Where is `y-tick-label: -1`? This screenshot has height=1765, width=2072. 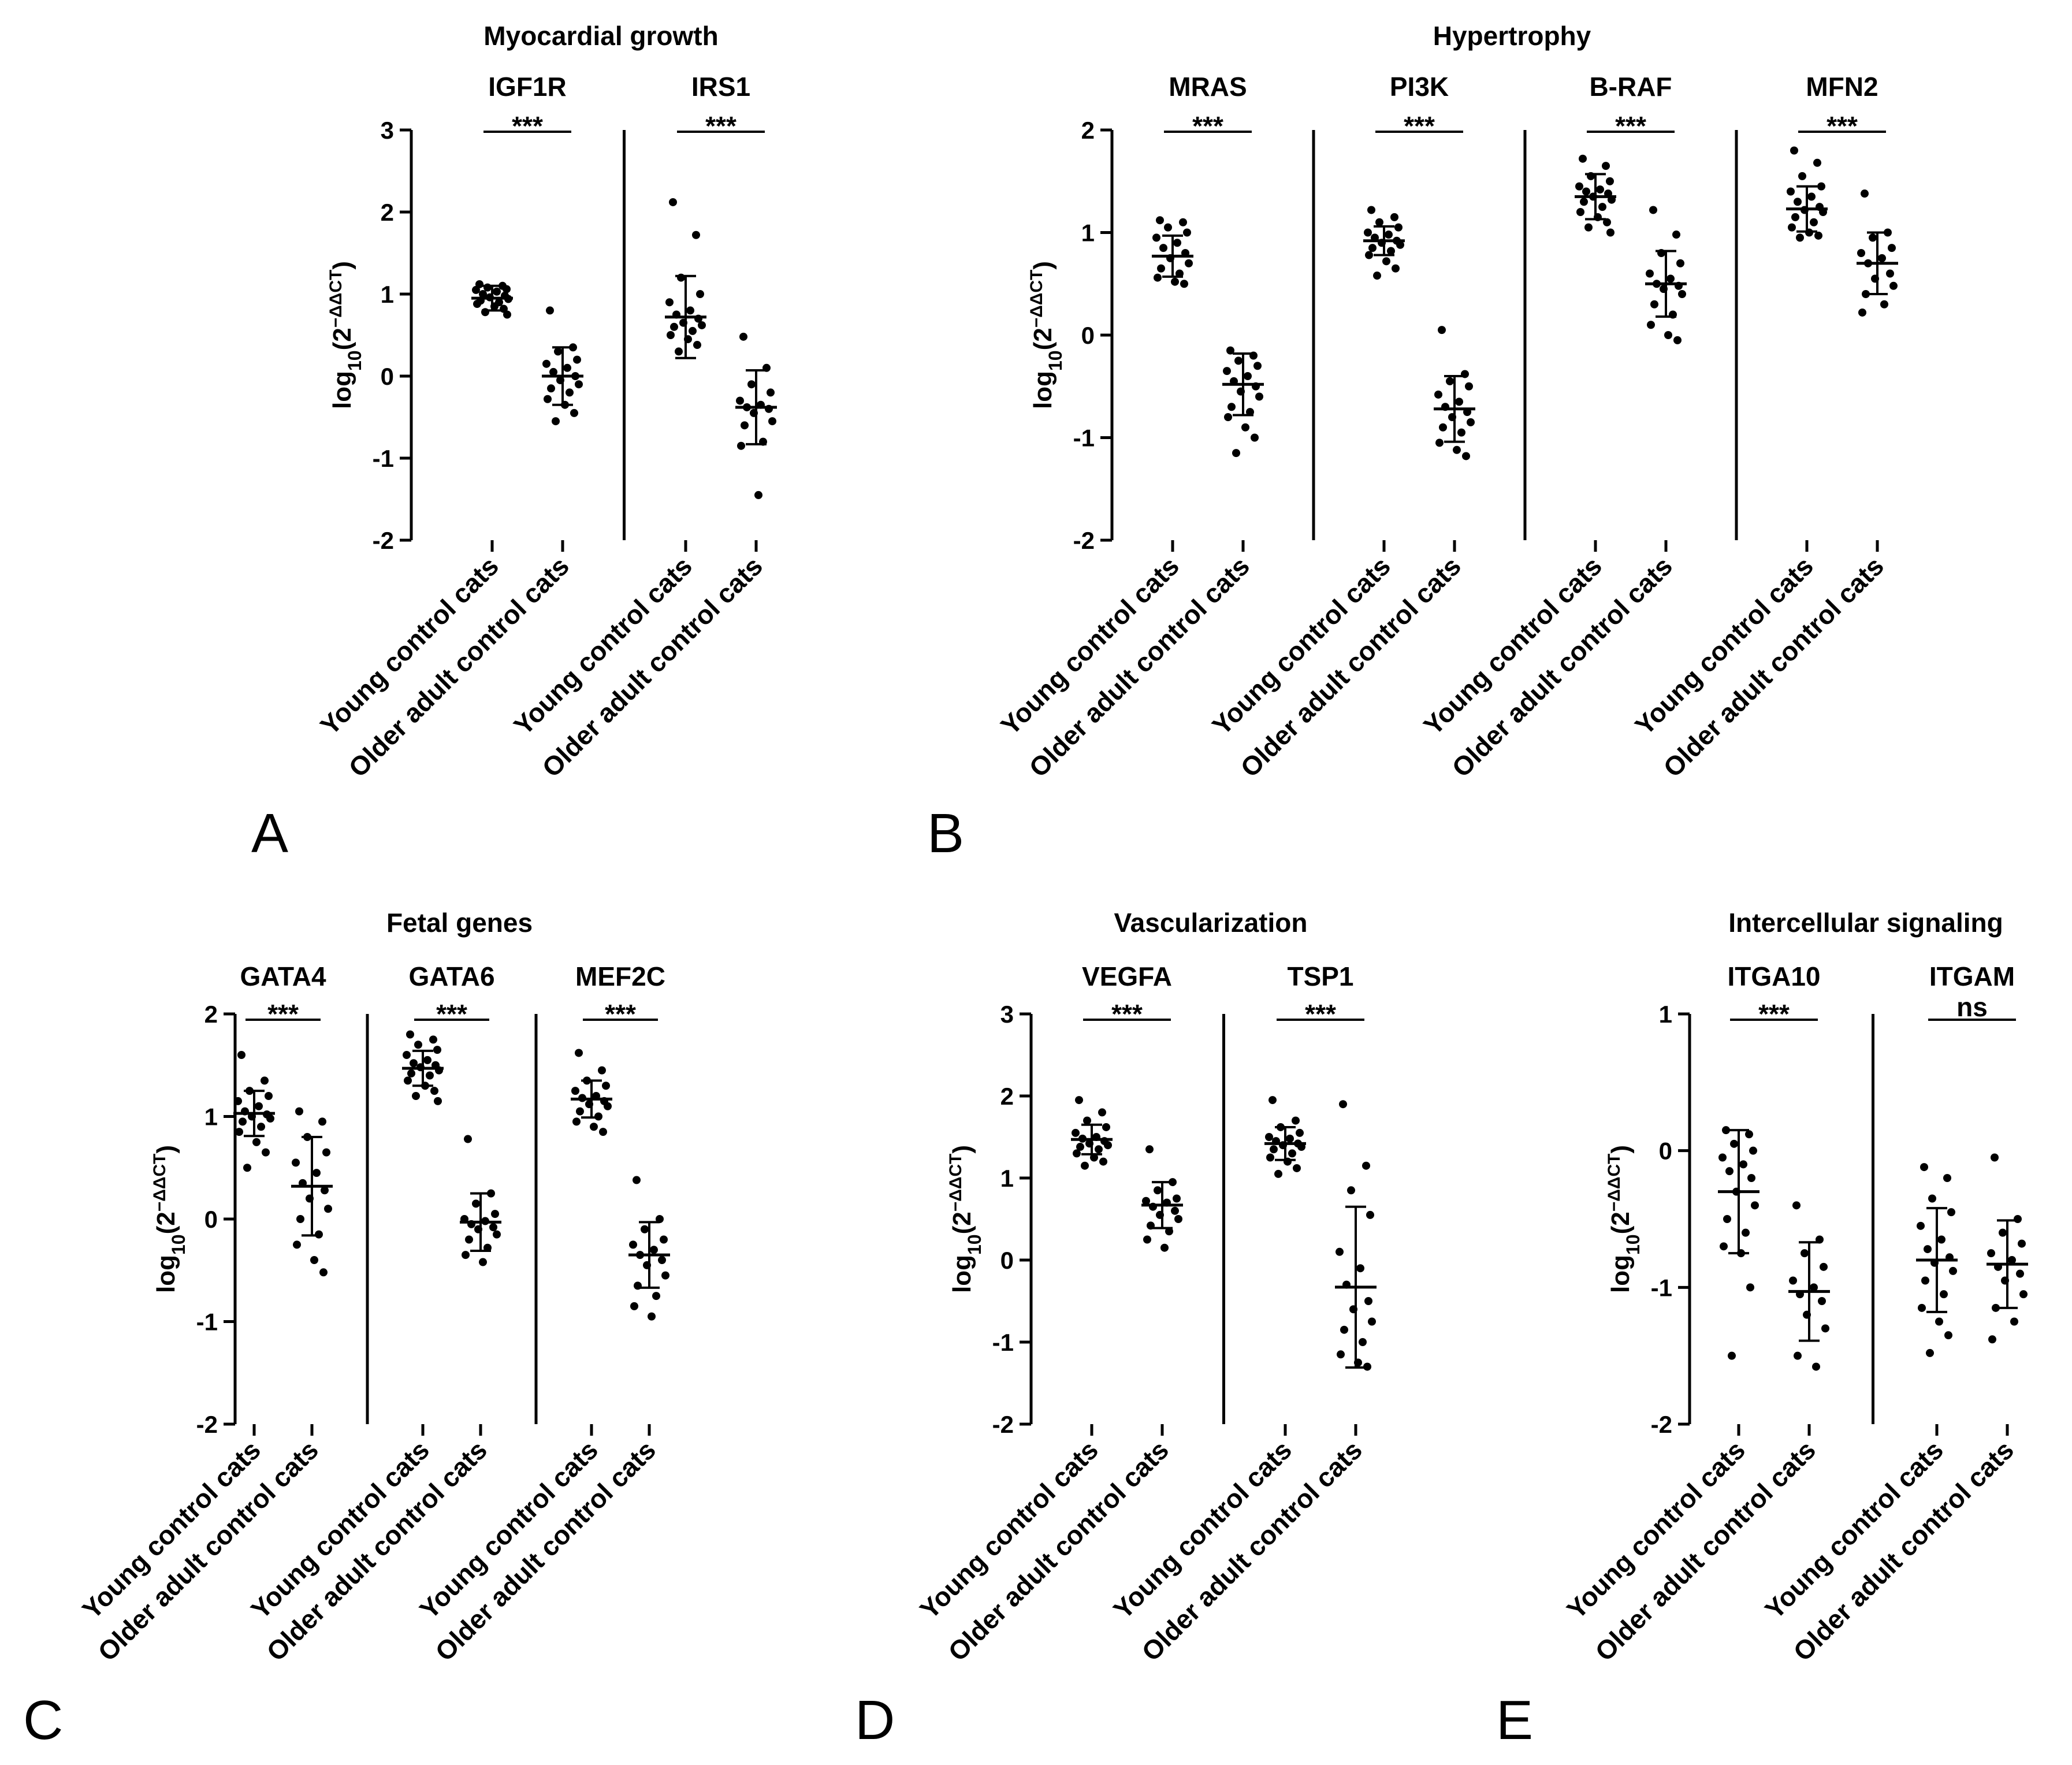 y-tick-label: -1 is located at coordinates (383, 458).